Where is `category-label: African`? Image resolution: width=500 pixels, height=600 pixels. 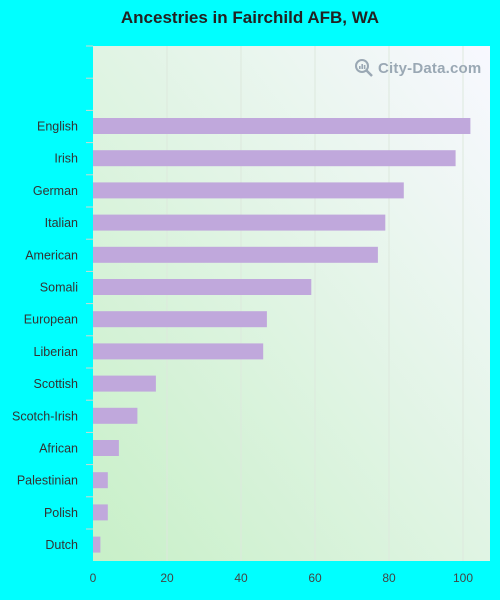
category-label: African is located at coordinates (58, 449).